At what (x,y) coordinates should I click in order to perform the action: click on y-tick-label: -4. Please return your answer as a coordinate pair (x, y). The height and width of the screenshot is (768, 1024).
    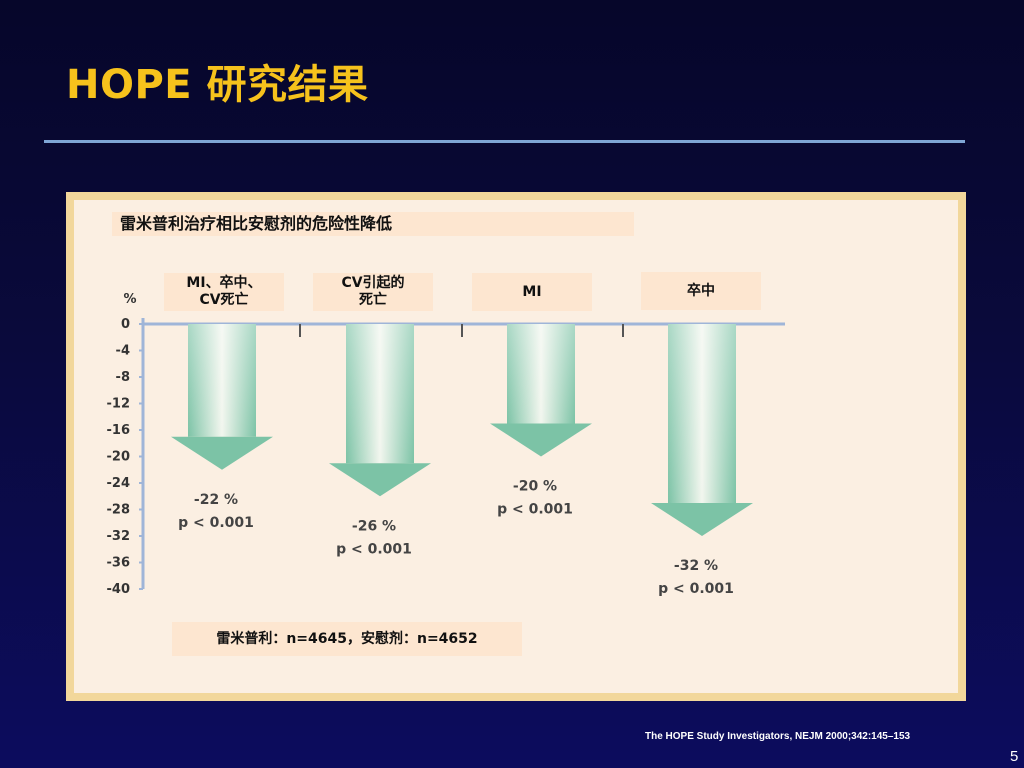
    Looking at the image, I should click on (123, 351).